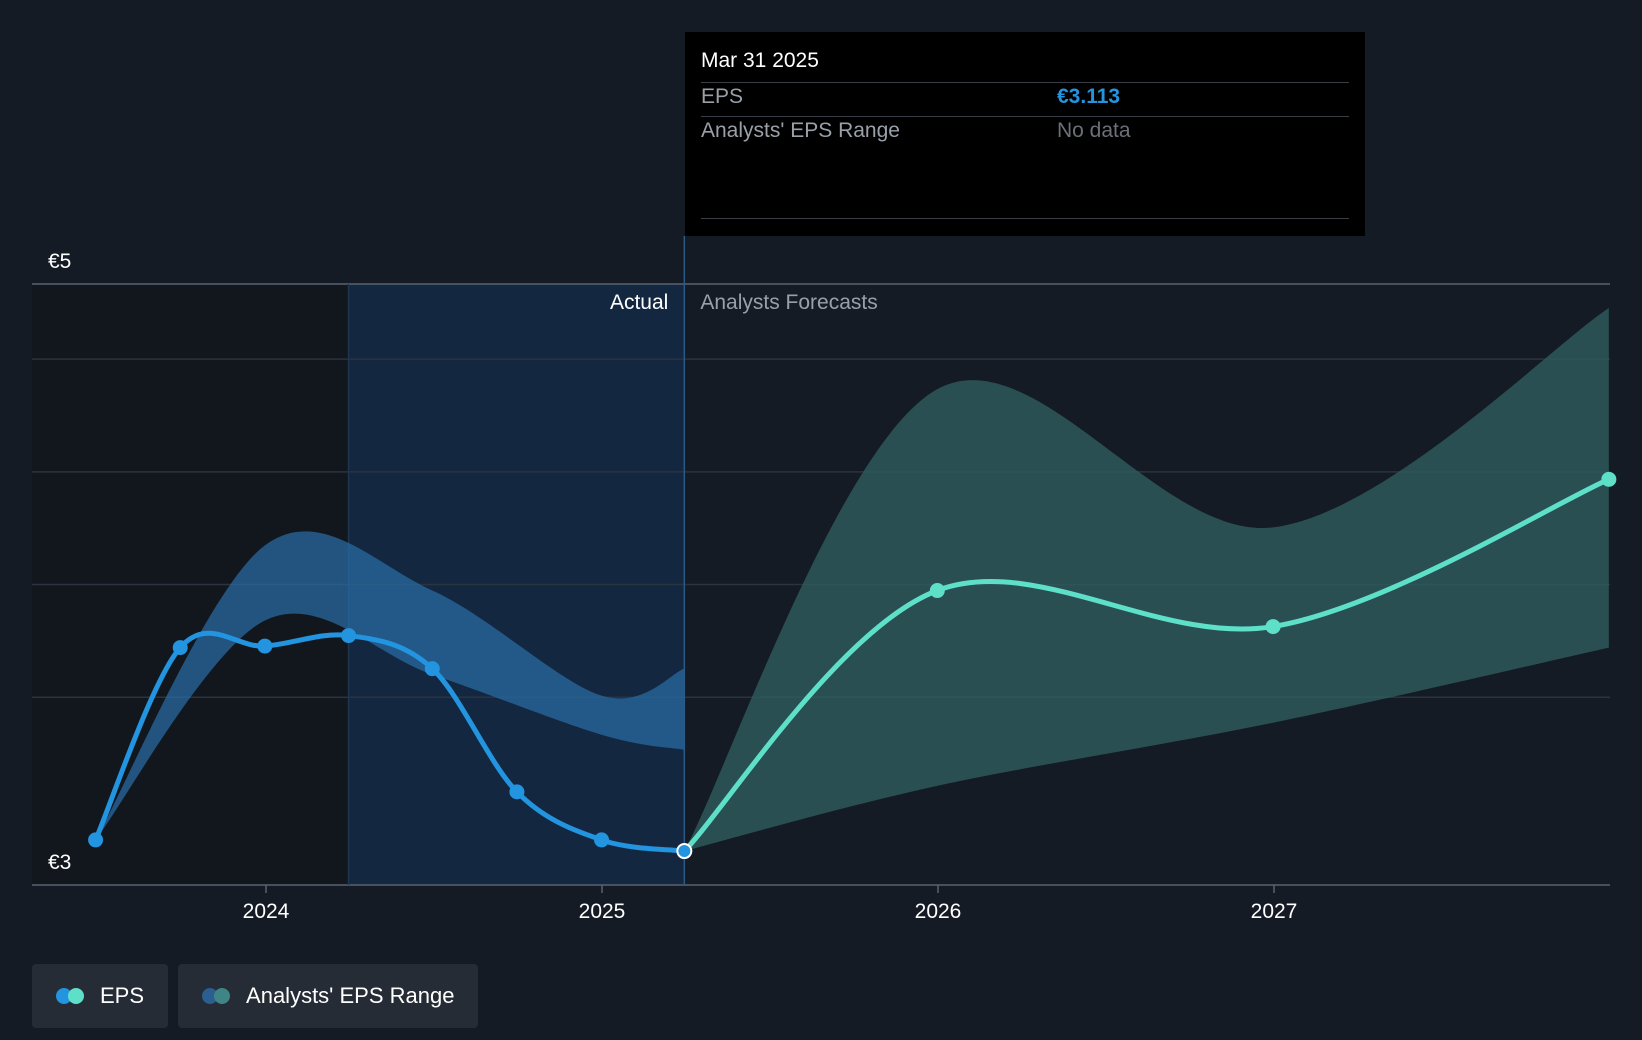 The width and height of the screenshot is (1642, 1040). I want to click on tooltip-eps-value: €3.113, so click(1089, 96).